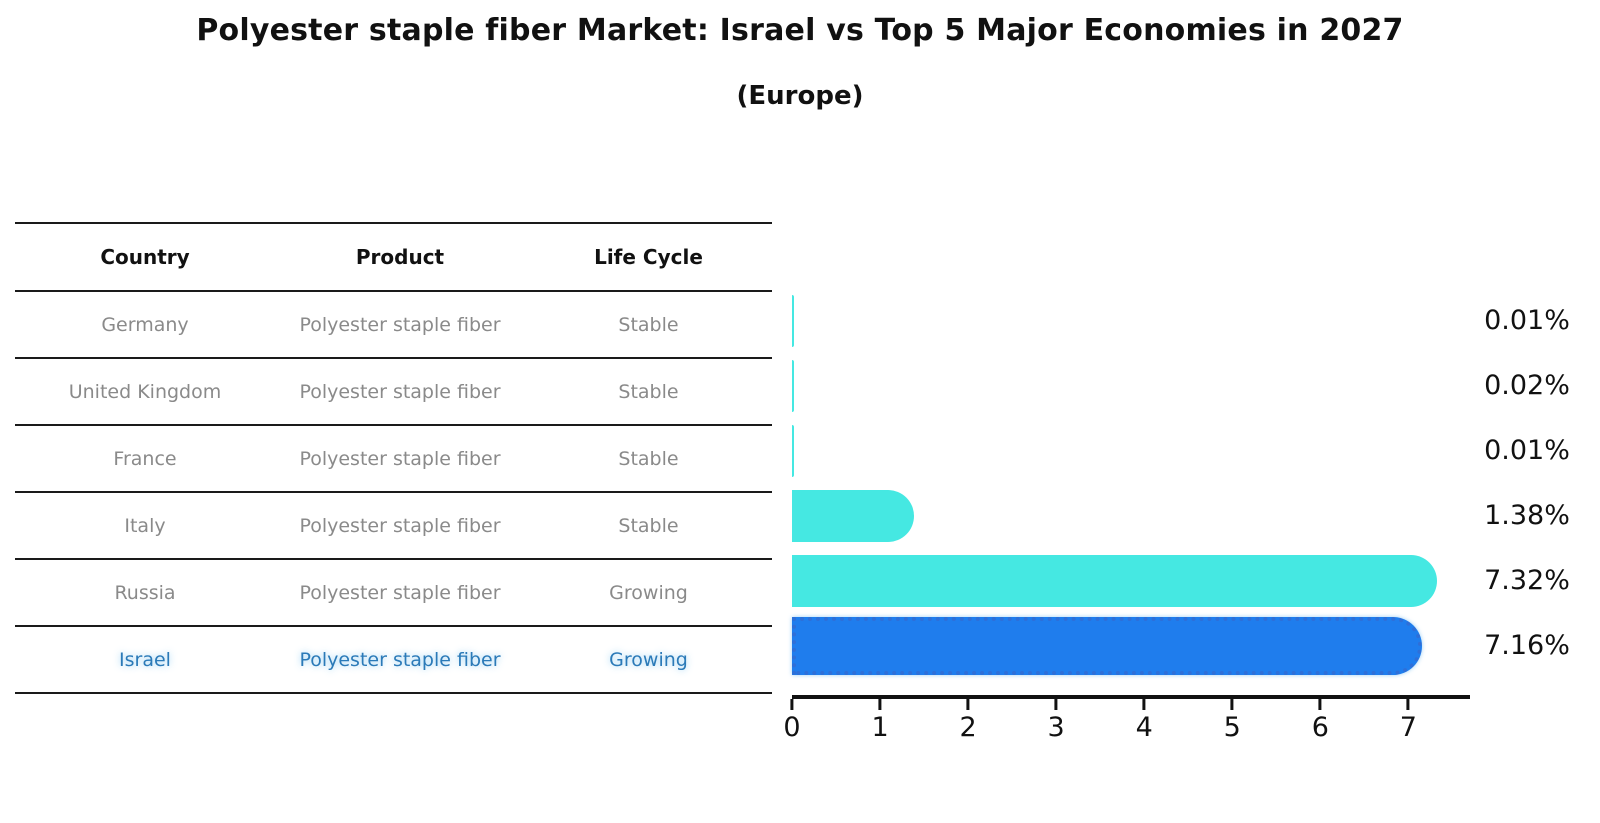 The height and width of the screenshot is (823, 1600). I want to click on bar-france, so click(793, 450).